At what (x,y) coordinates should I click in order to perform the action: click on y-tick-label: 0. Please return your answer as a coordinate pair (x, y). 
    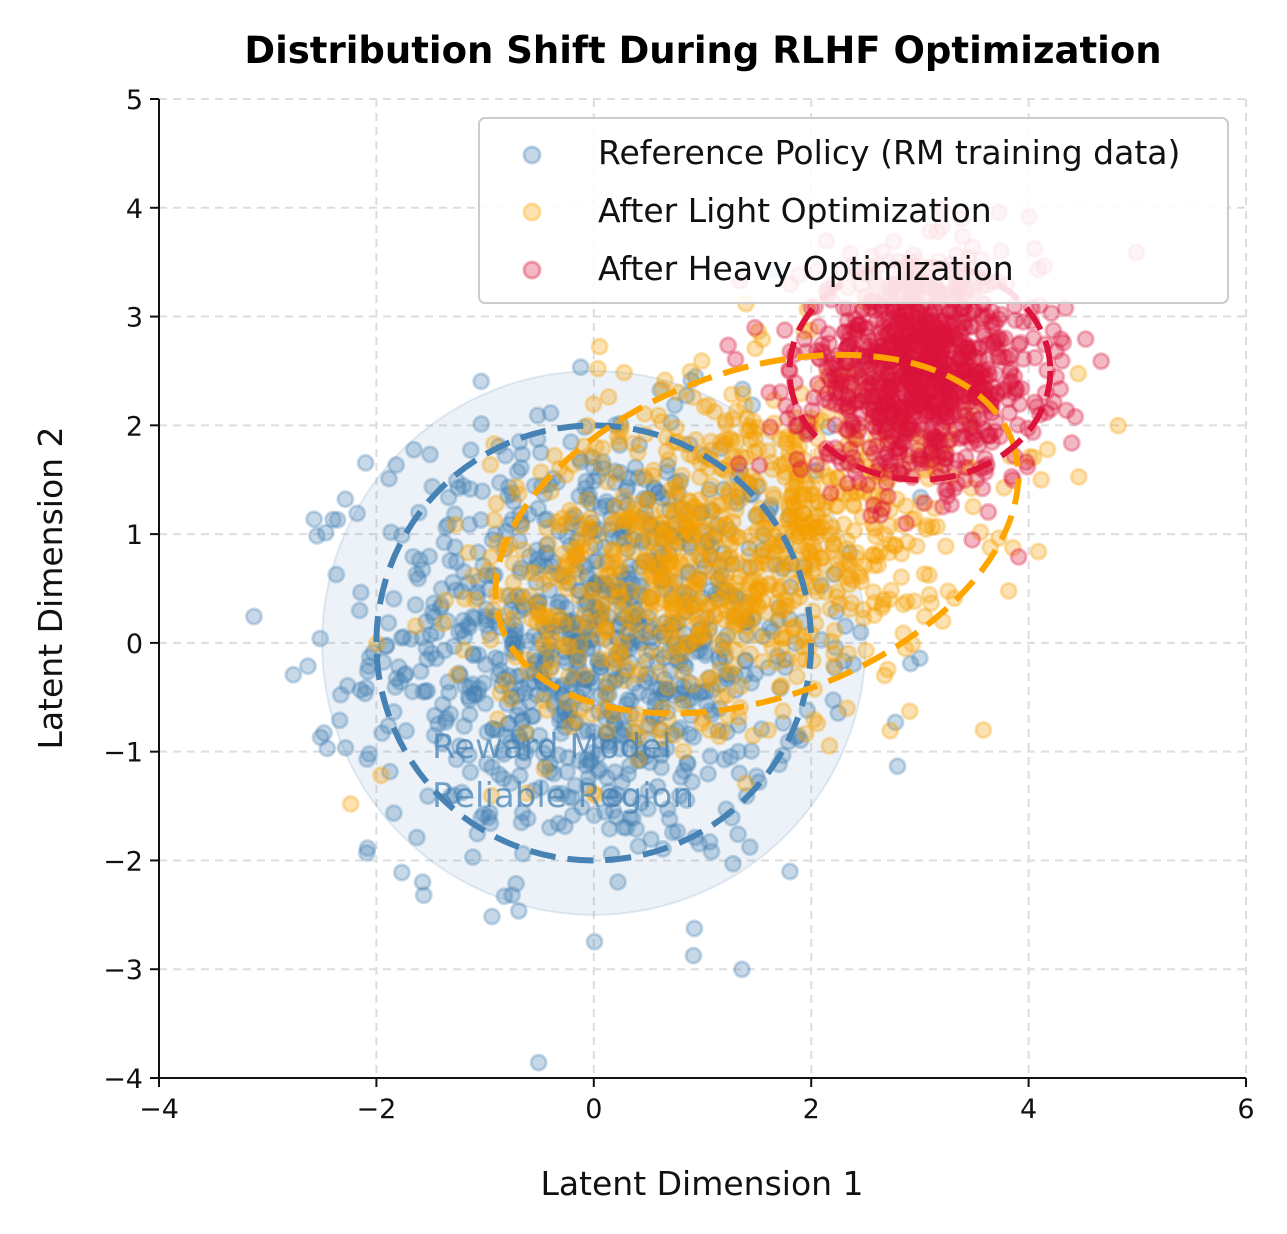
    Looking at the image, I should click on (134, 644).